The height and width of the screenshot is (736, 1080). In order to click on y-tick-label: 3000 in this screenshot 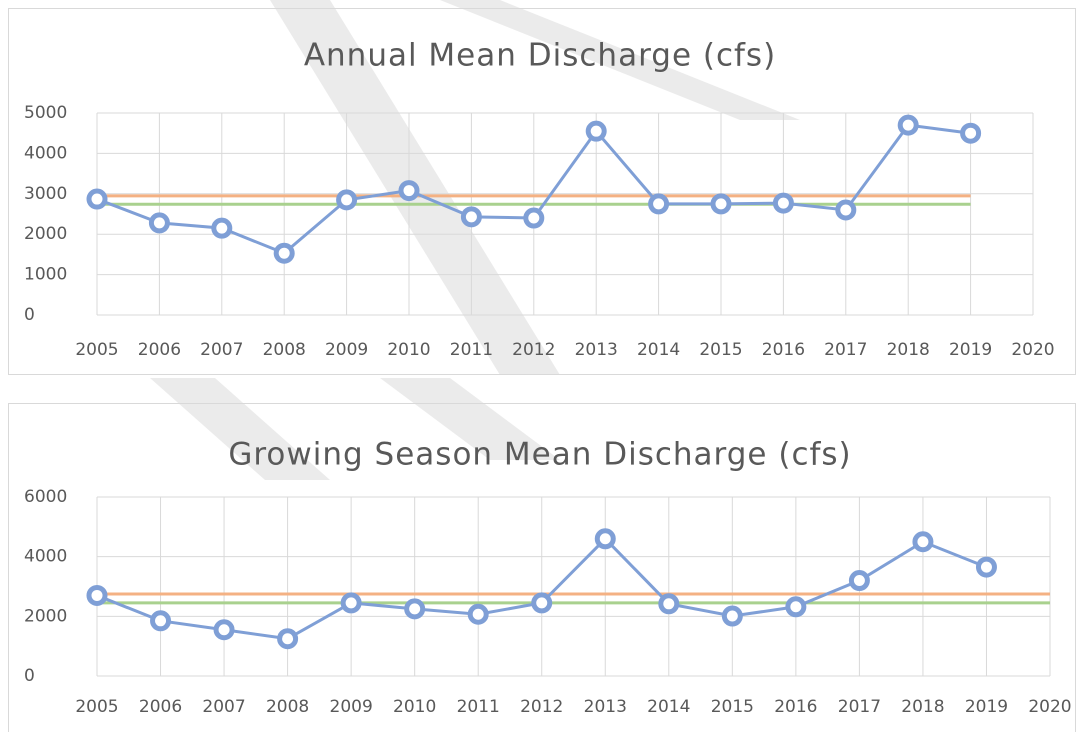, I will do `click(45, 194)`.